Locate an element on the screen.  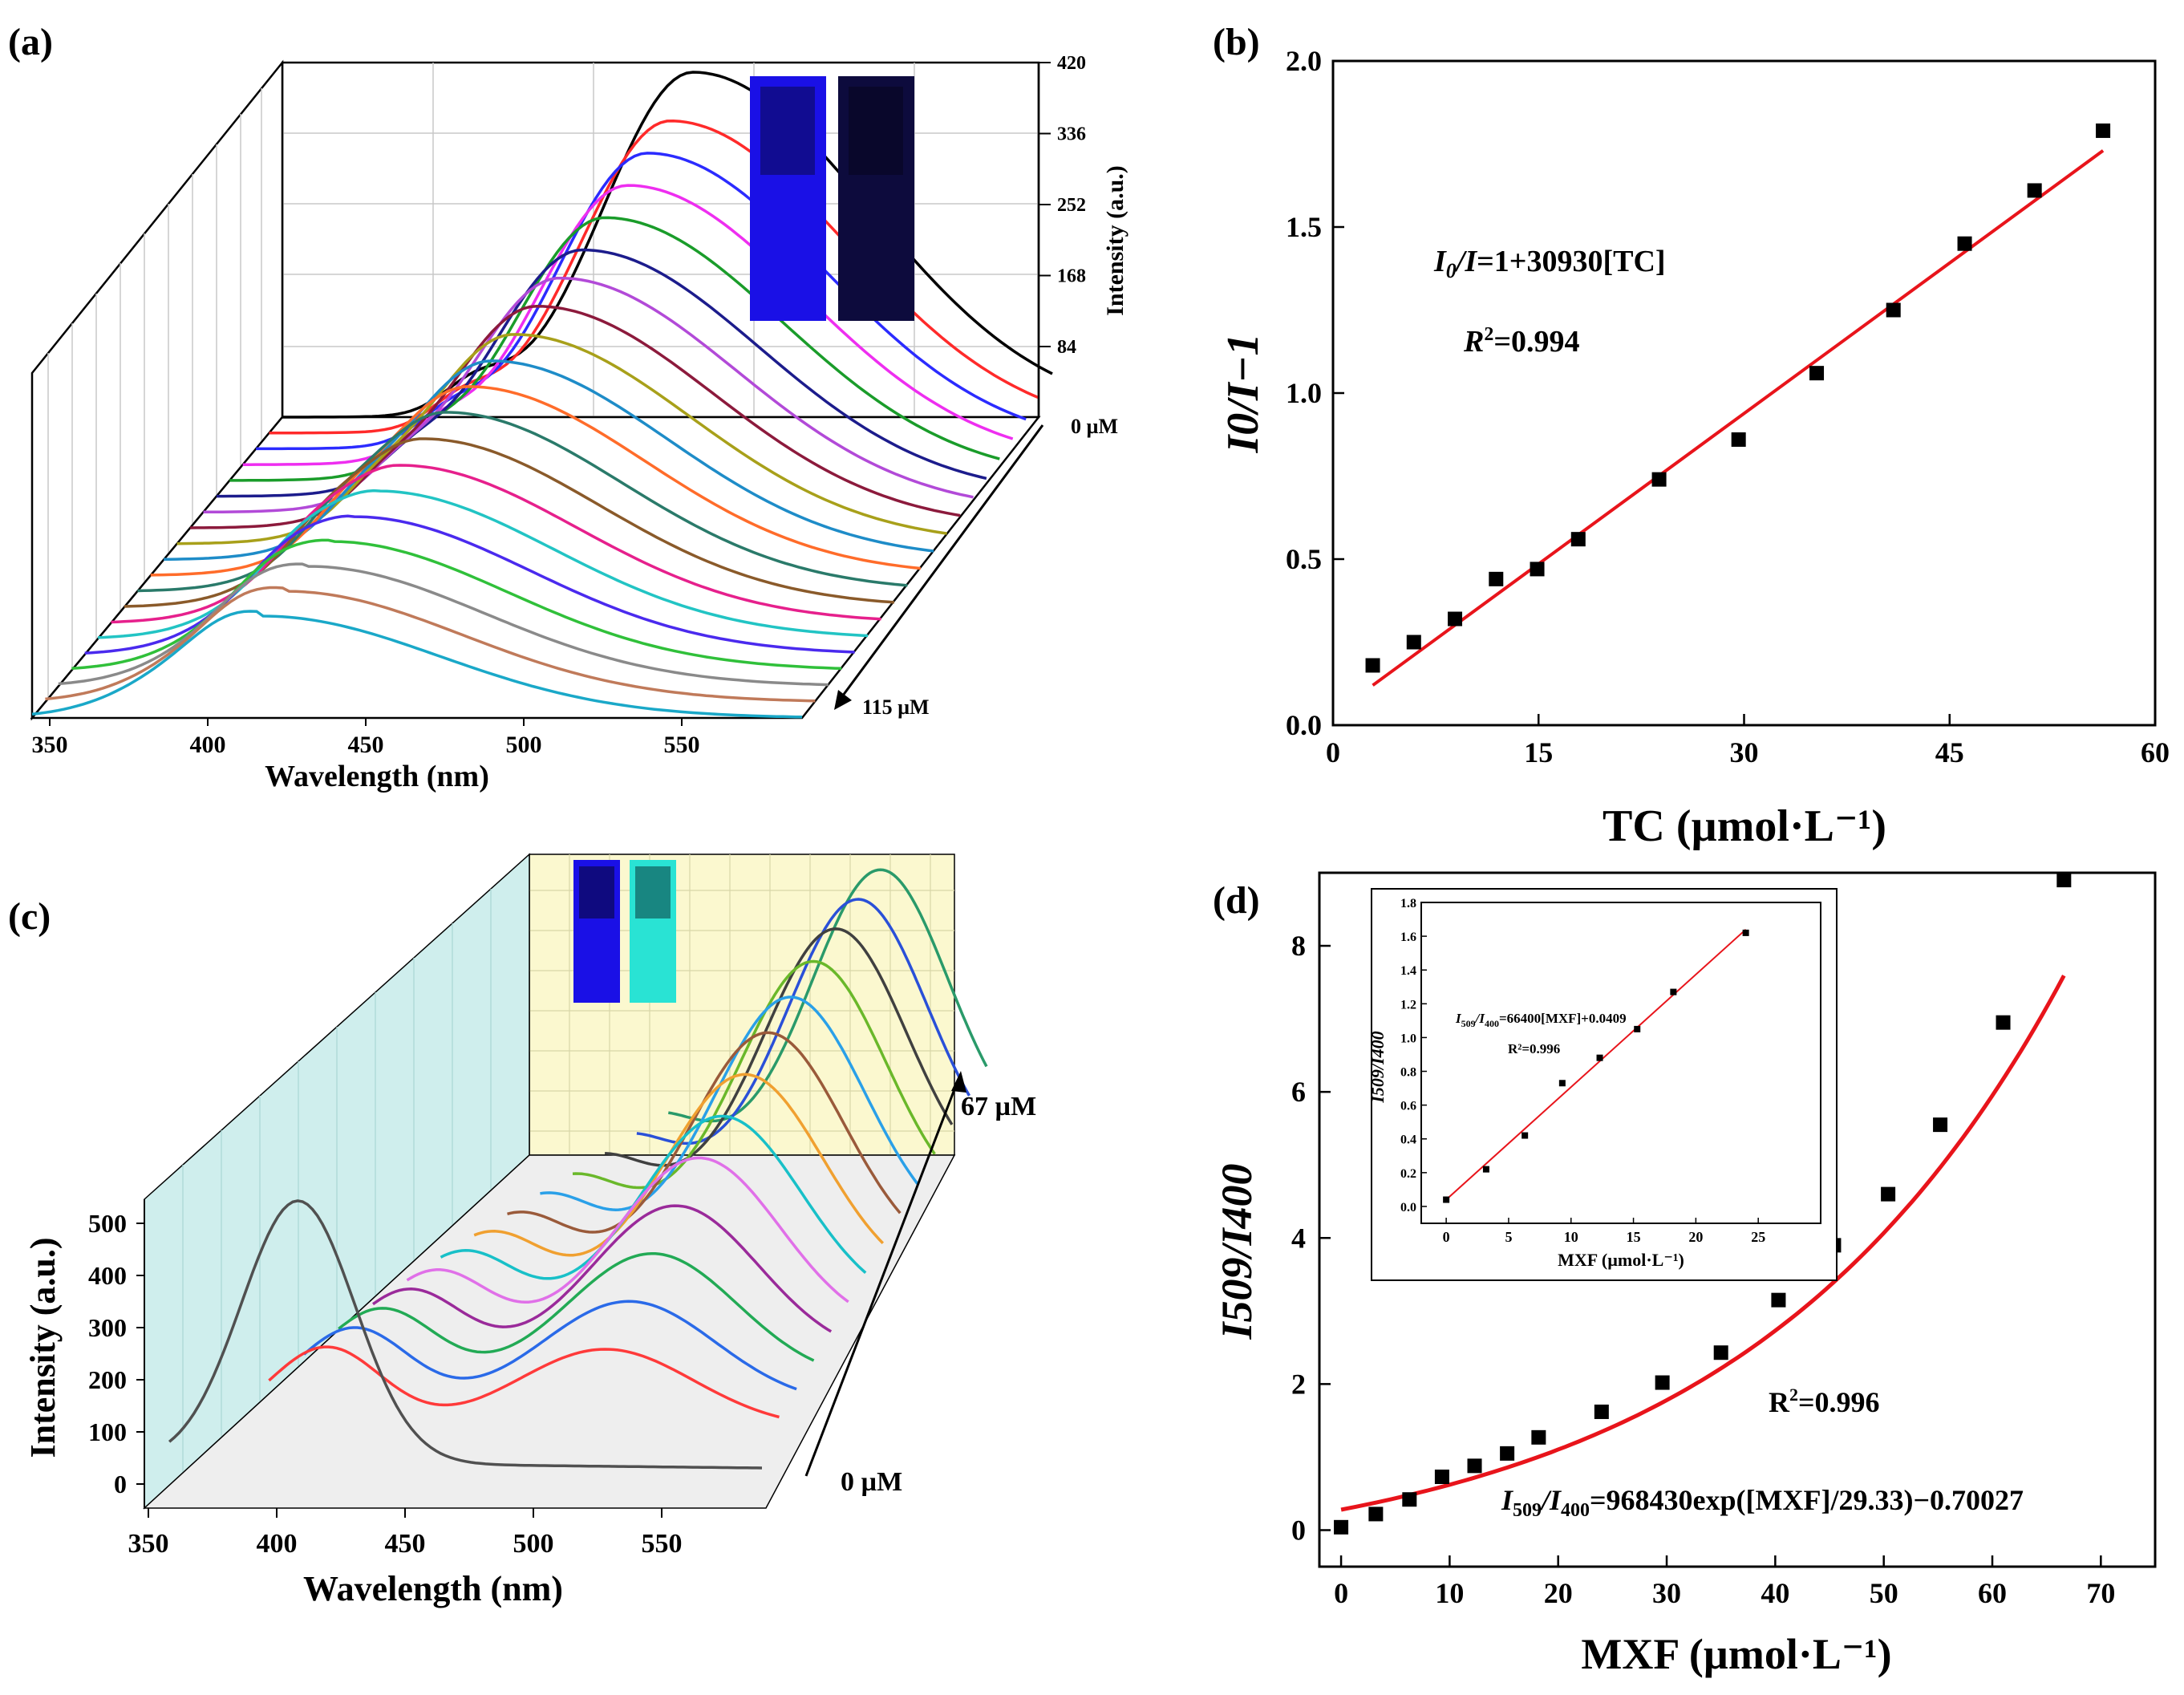
panel-a-x-ticks: 350 400 450 500 550 is located at coordinates (366, 738).